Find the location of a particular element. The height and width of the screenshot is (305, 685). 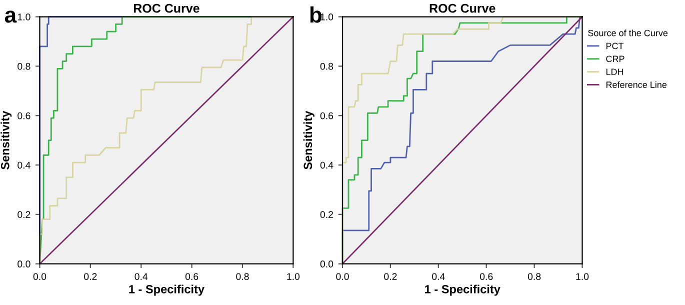

legend-label: LDH is located at coordinates (615, 71).